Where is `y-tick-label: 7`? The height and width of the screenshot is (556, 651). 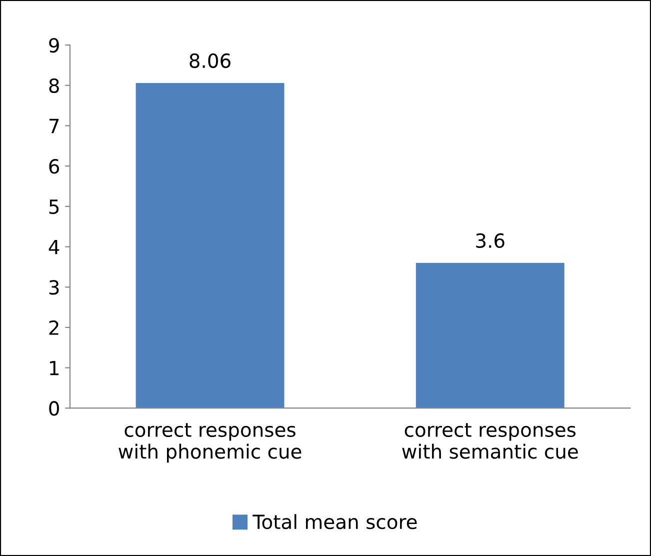 y-tick-label: 7 is located at coordinates (54, 126).